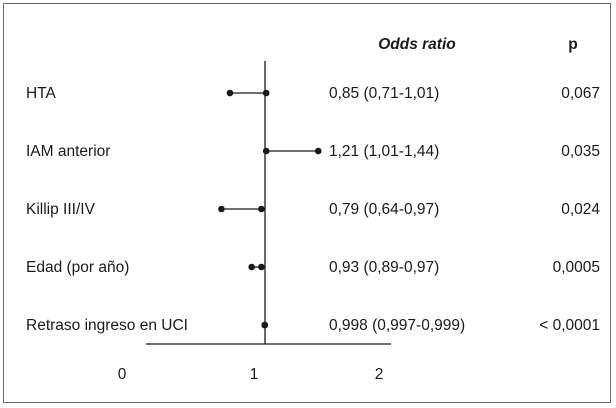 The image size is (616, 408). What do you see at coordinates (107, 325) in the screenshot?
I see `row-label: Retraso ingreso en UCI` at bounding box center [107, 325].